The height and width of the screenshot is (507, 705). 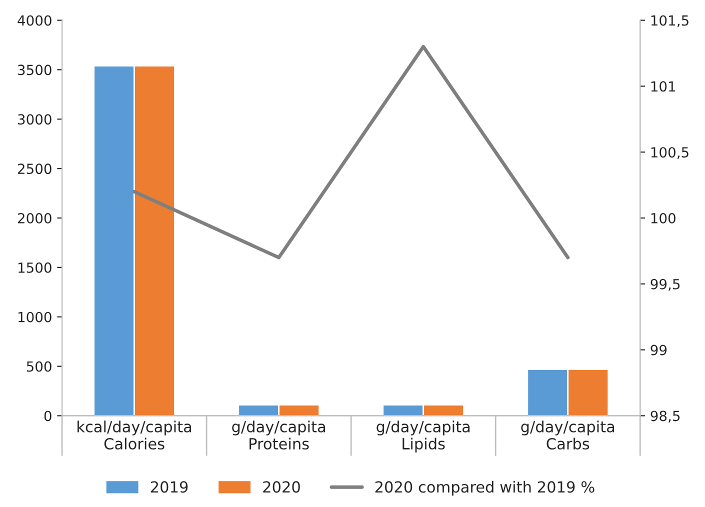 I want to click on legend-label: 2019, so click(x=169, y=487).